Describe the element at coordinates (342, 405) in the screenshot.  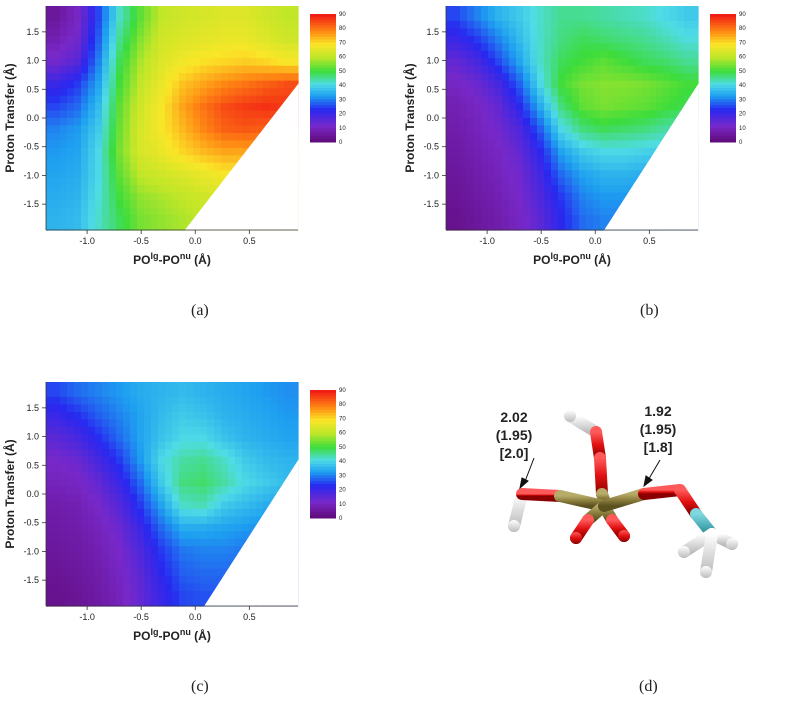
I see `colorbar-tick-label: 80` at that location.